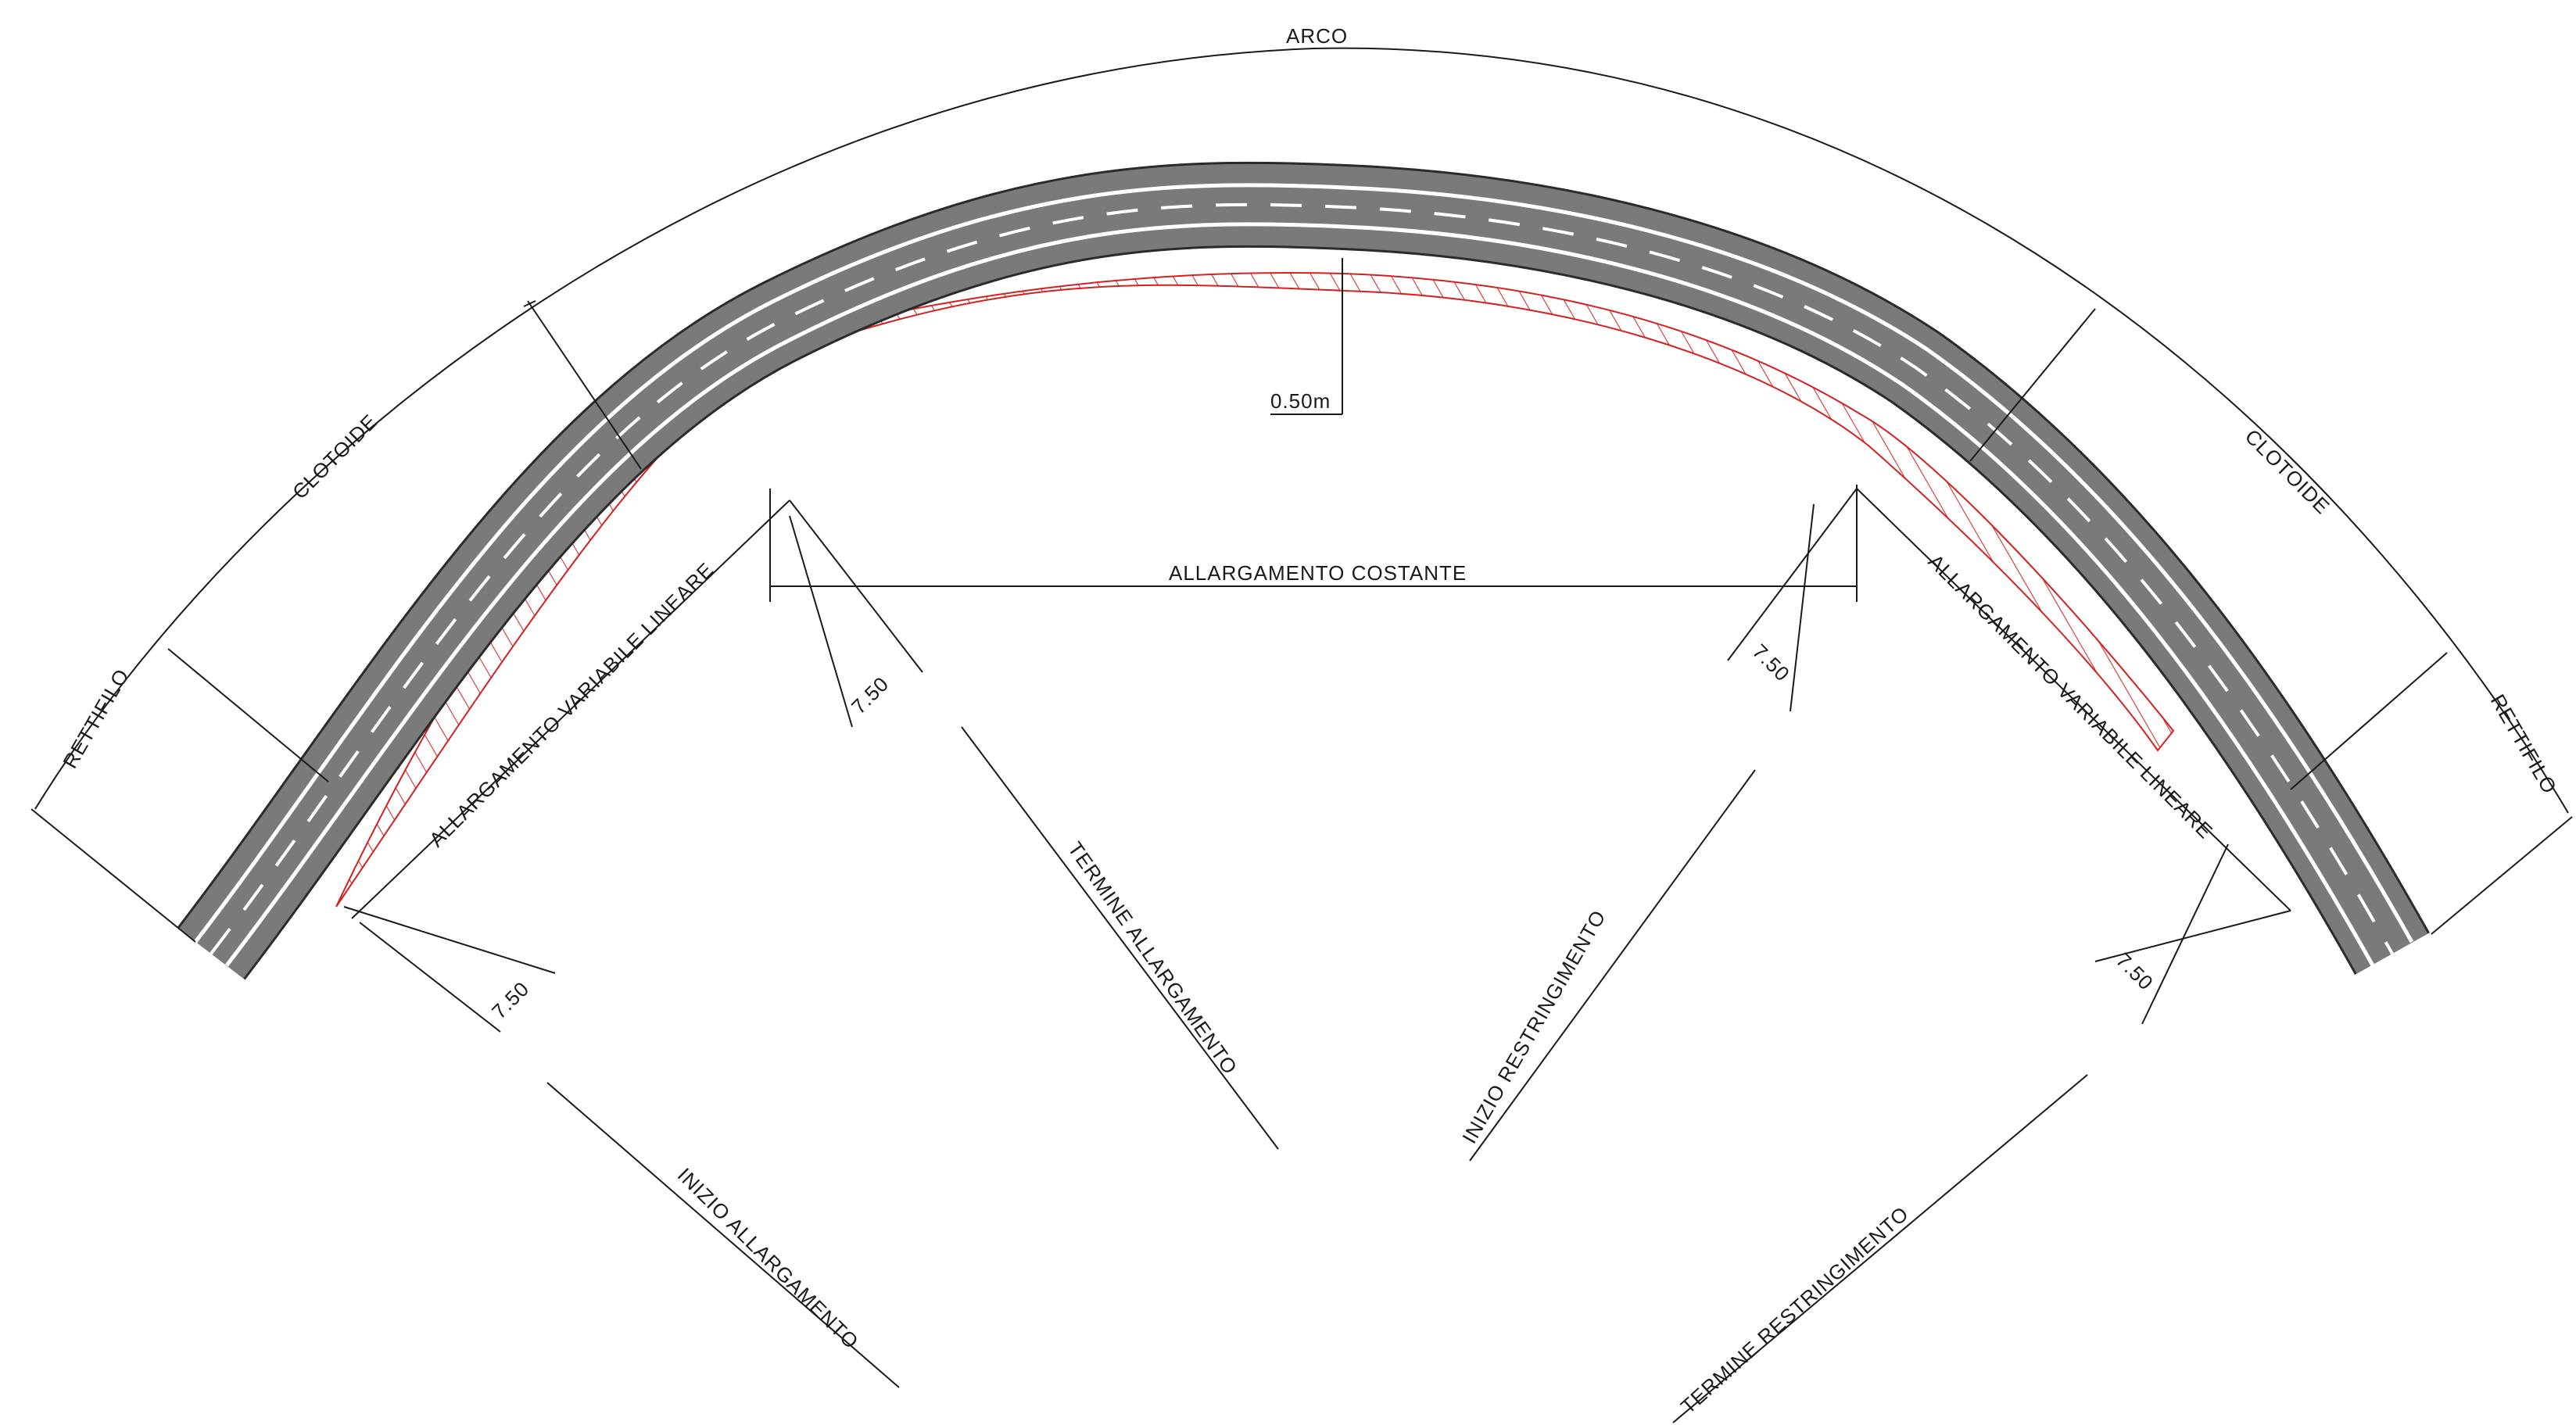  What do you see at coordinates (2032, 385) in the screenshot?
I see `arc-limit-right` at bounding box center [2032, 385].